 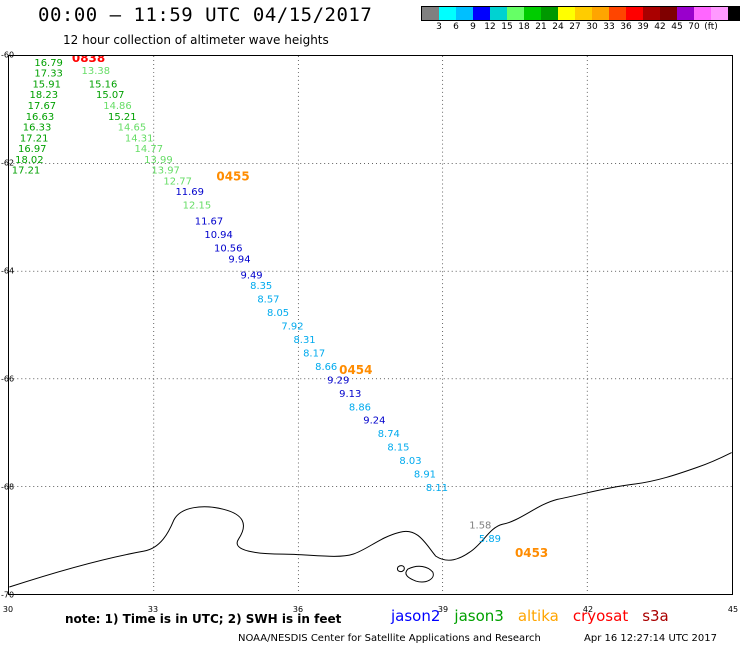 I want to click on satellite-name: s3a, so click(x=655, y=616).